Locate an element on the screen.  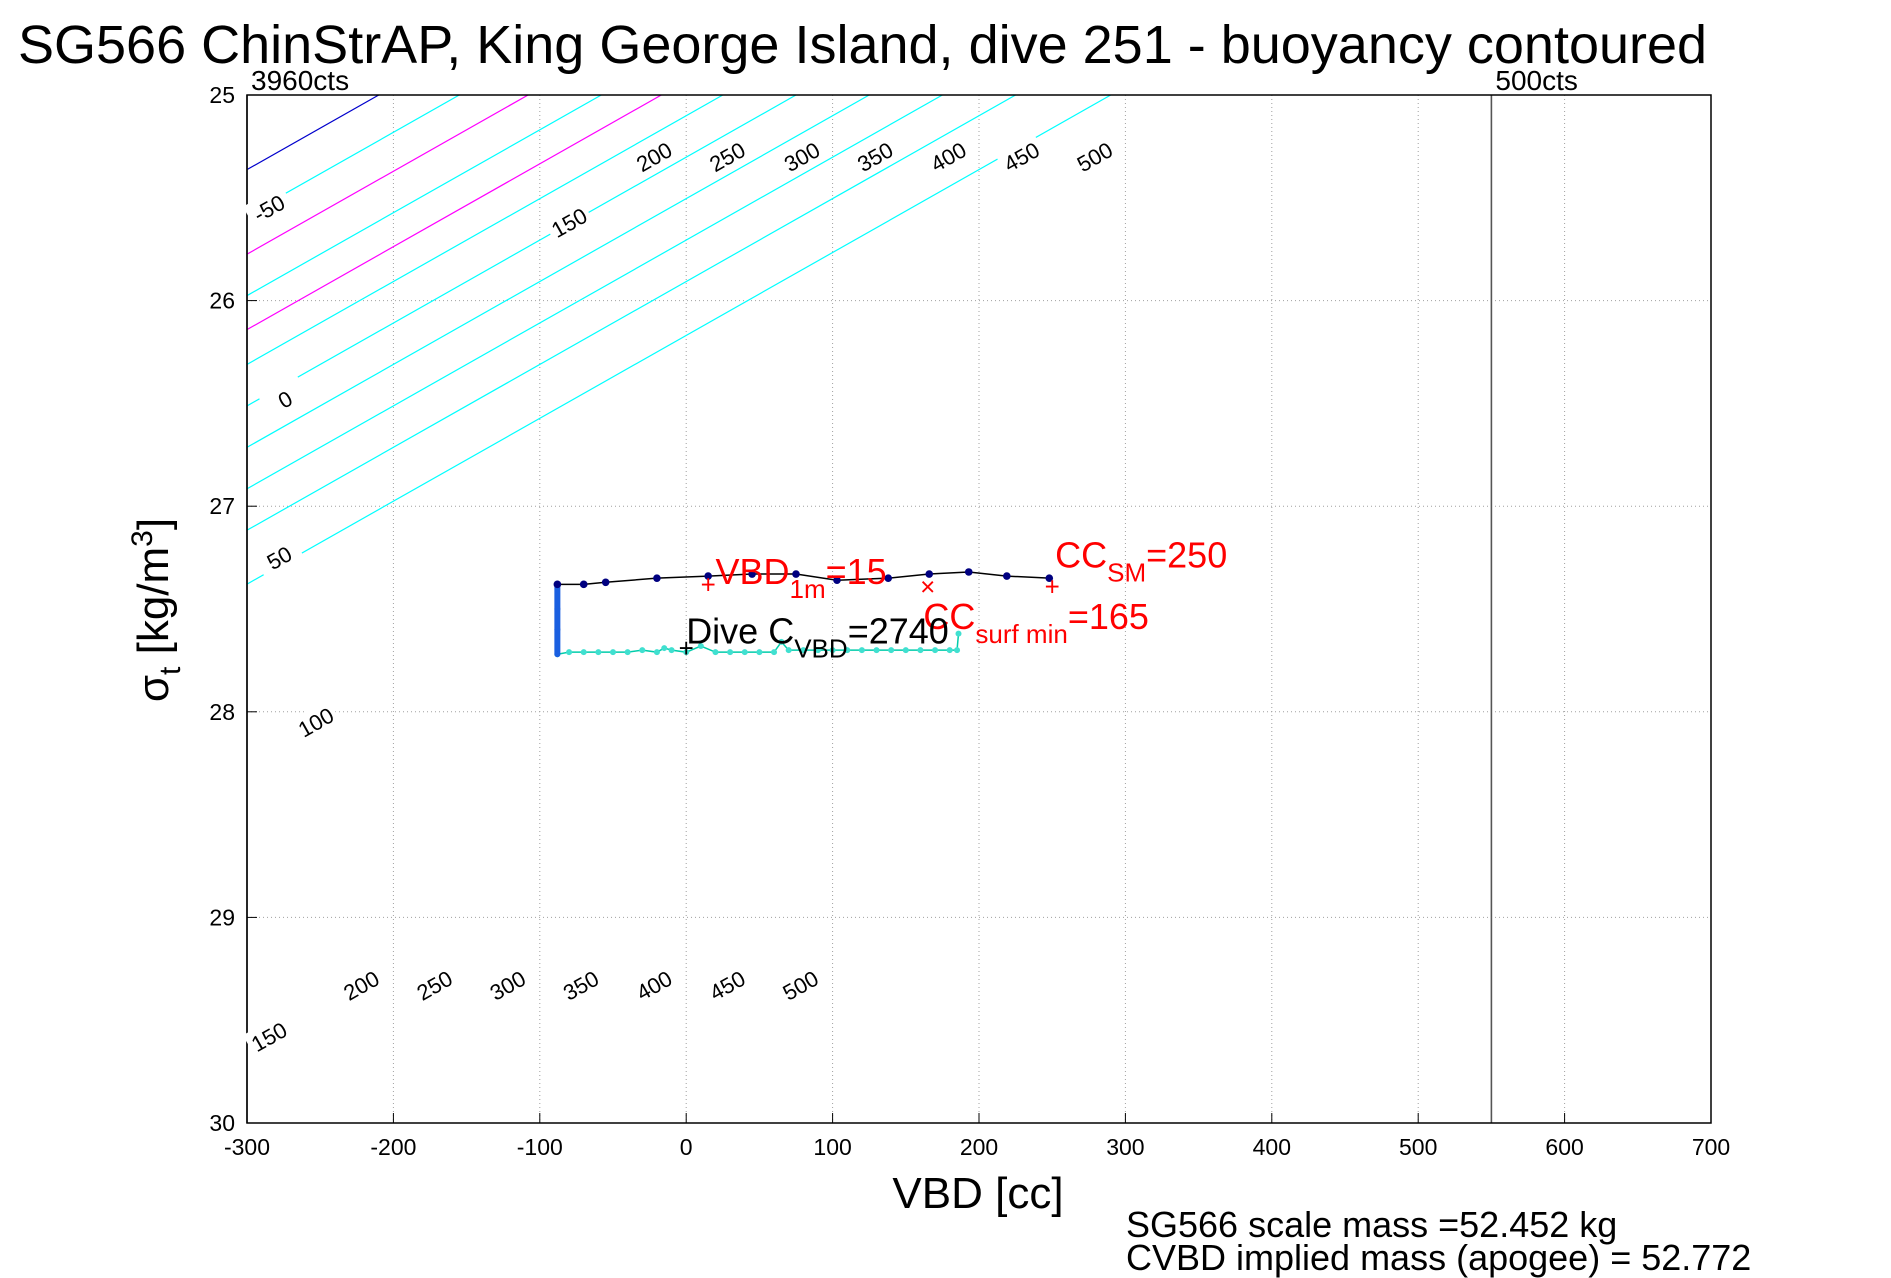
y-tick-label: 28 is located at coordinates (222, 712).